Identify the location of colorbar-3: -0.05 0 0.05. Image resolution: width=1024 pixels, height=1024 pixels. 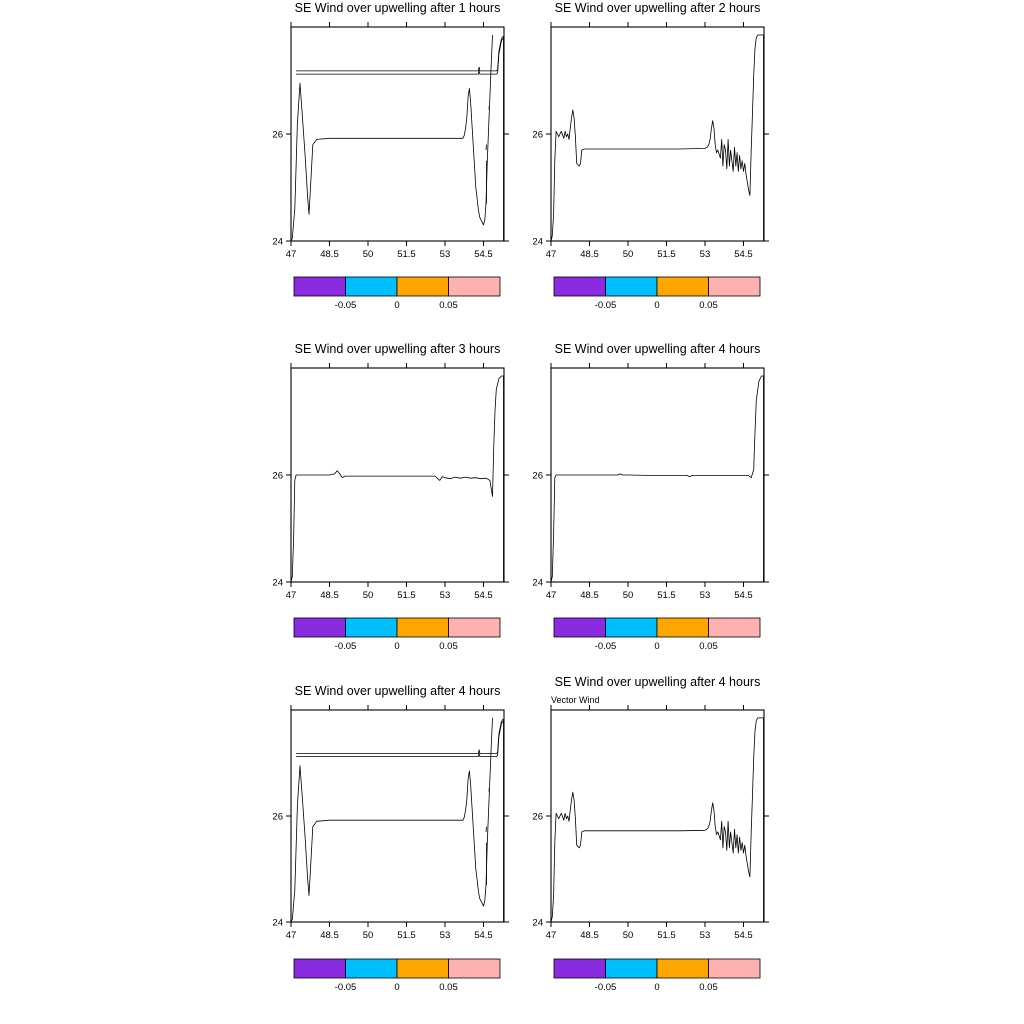
(397, 634).